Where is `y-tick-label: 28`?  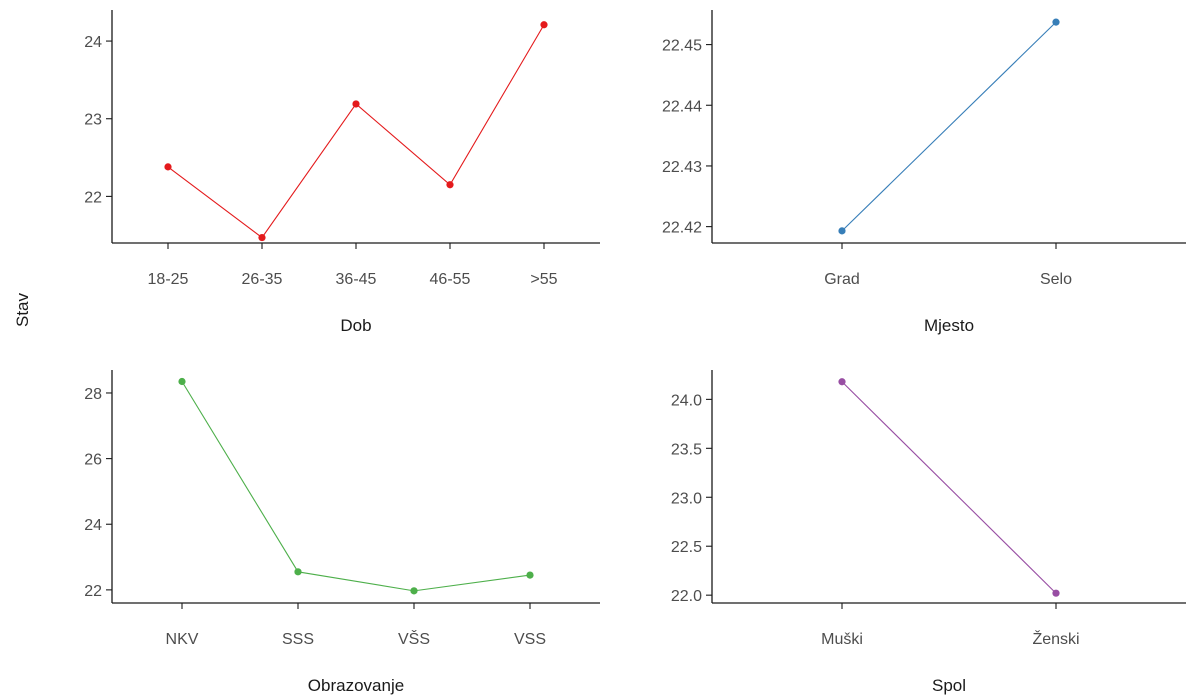
y-tick-label: 28 is located at coordinates (93, 394).